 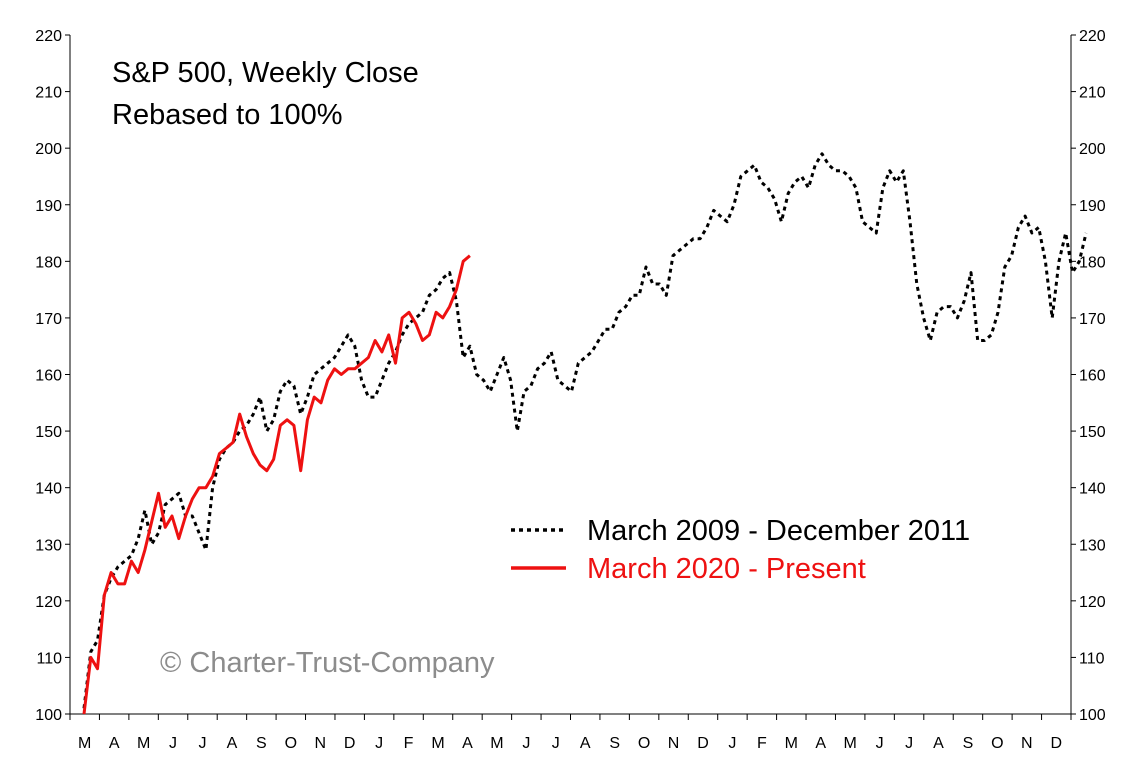 What do you see at coordinates (1092, 658) in the screenshot?
I see `y-tick-label-right: 110` at bounding box center [1092, 658].